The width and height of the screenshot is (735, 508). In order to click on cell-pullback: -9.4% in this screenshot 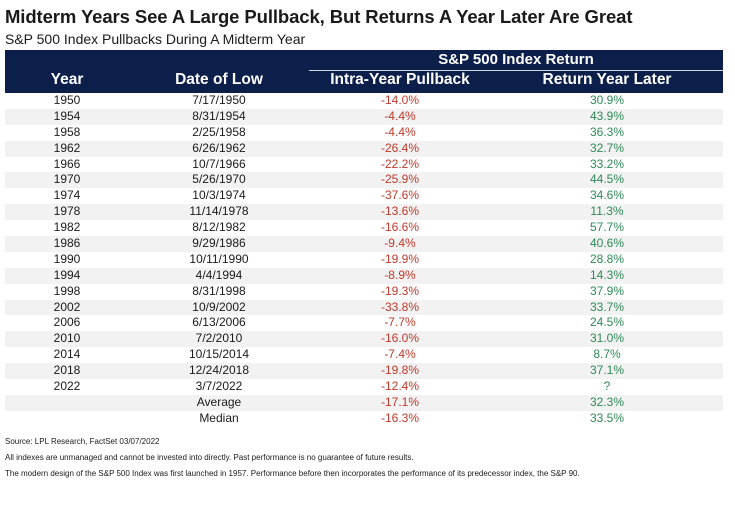, I will do `click(400, 243)`.